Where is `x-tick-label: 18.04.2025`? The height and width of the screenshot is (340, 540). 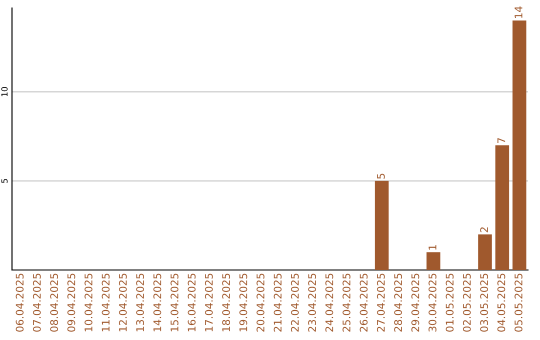 x-tick-label: 18.04.2025 is located at coordinates (226, 303).